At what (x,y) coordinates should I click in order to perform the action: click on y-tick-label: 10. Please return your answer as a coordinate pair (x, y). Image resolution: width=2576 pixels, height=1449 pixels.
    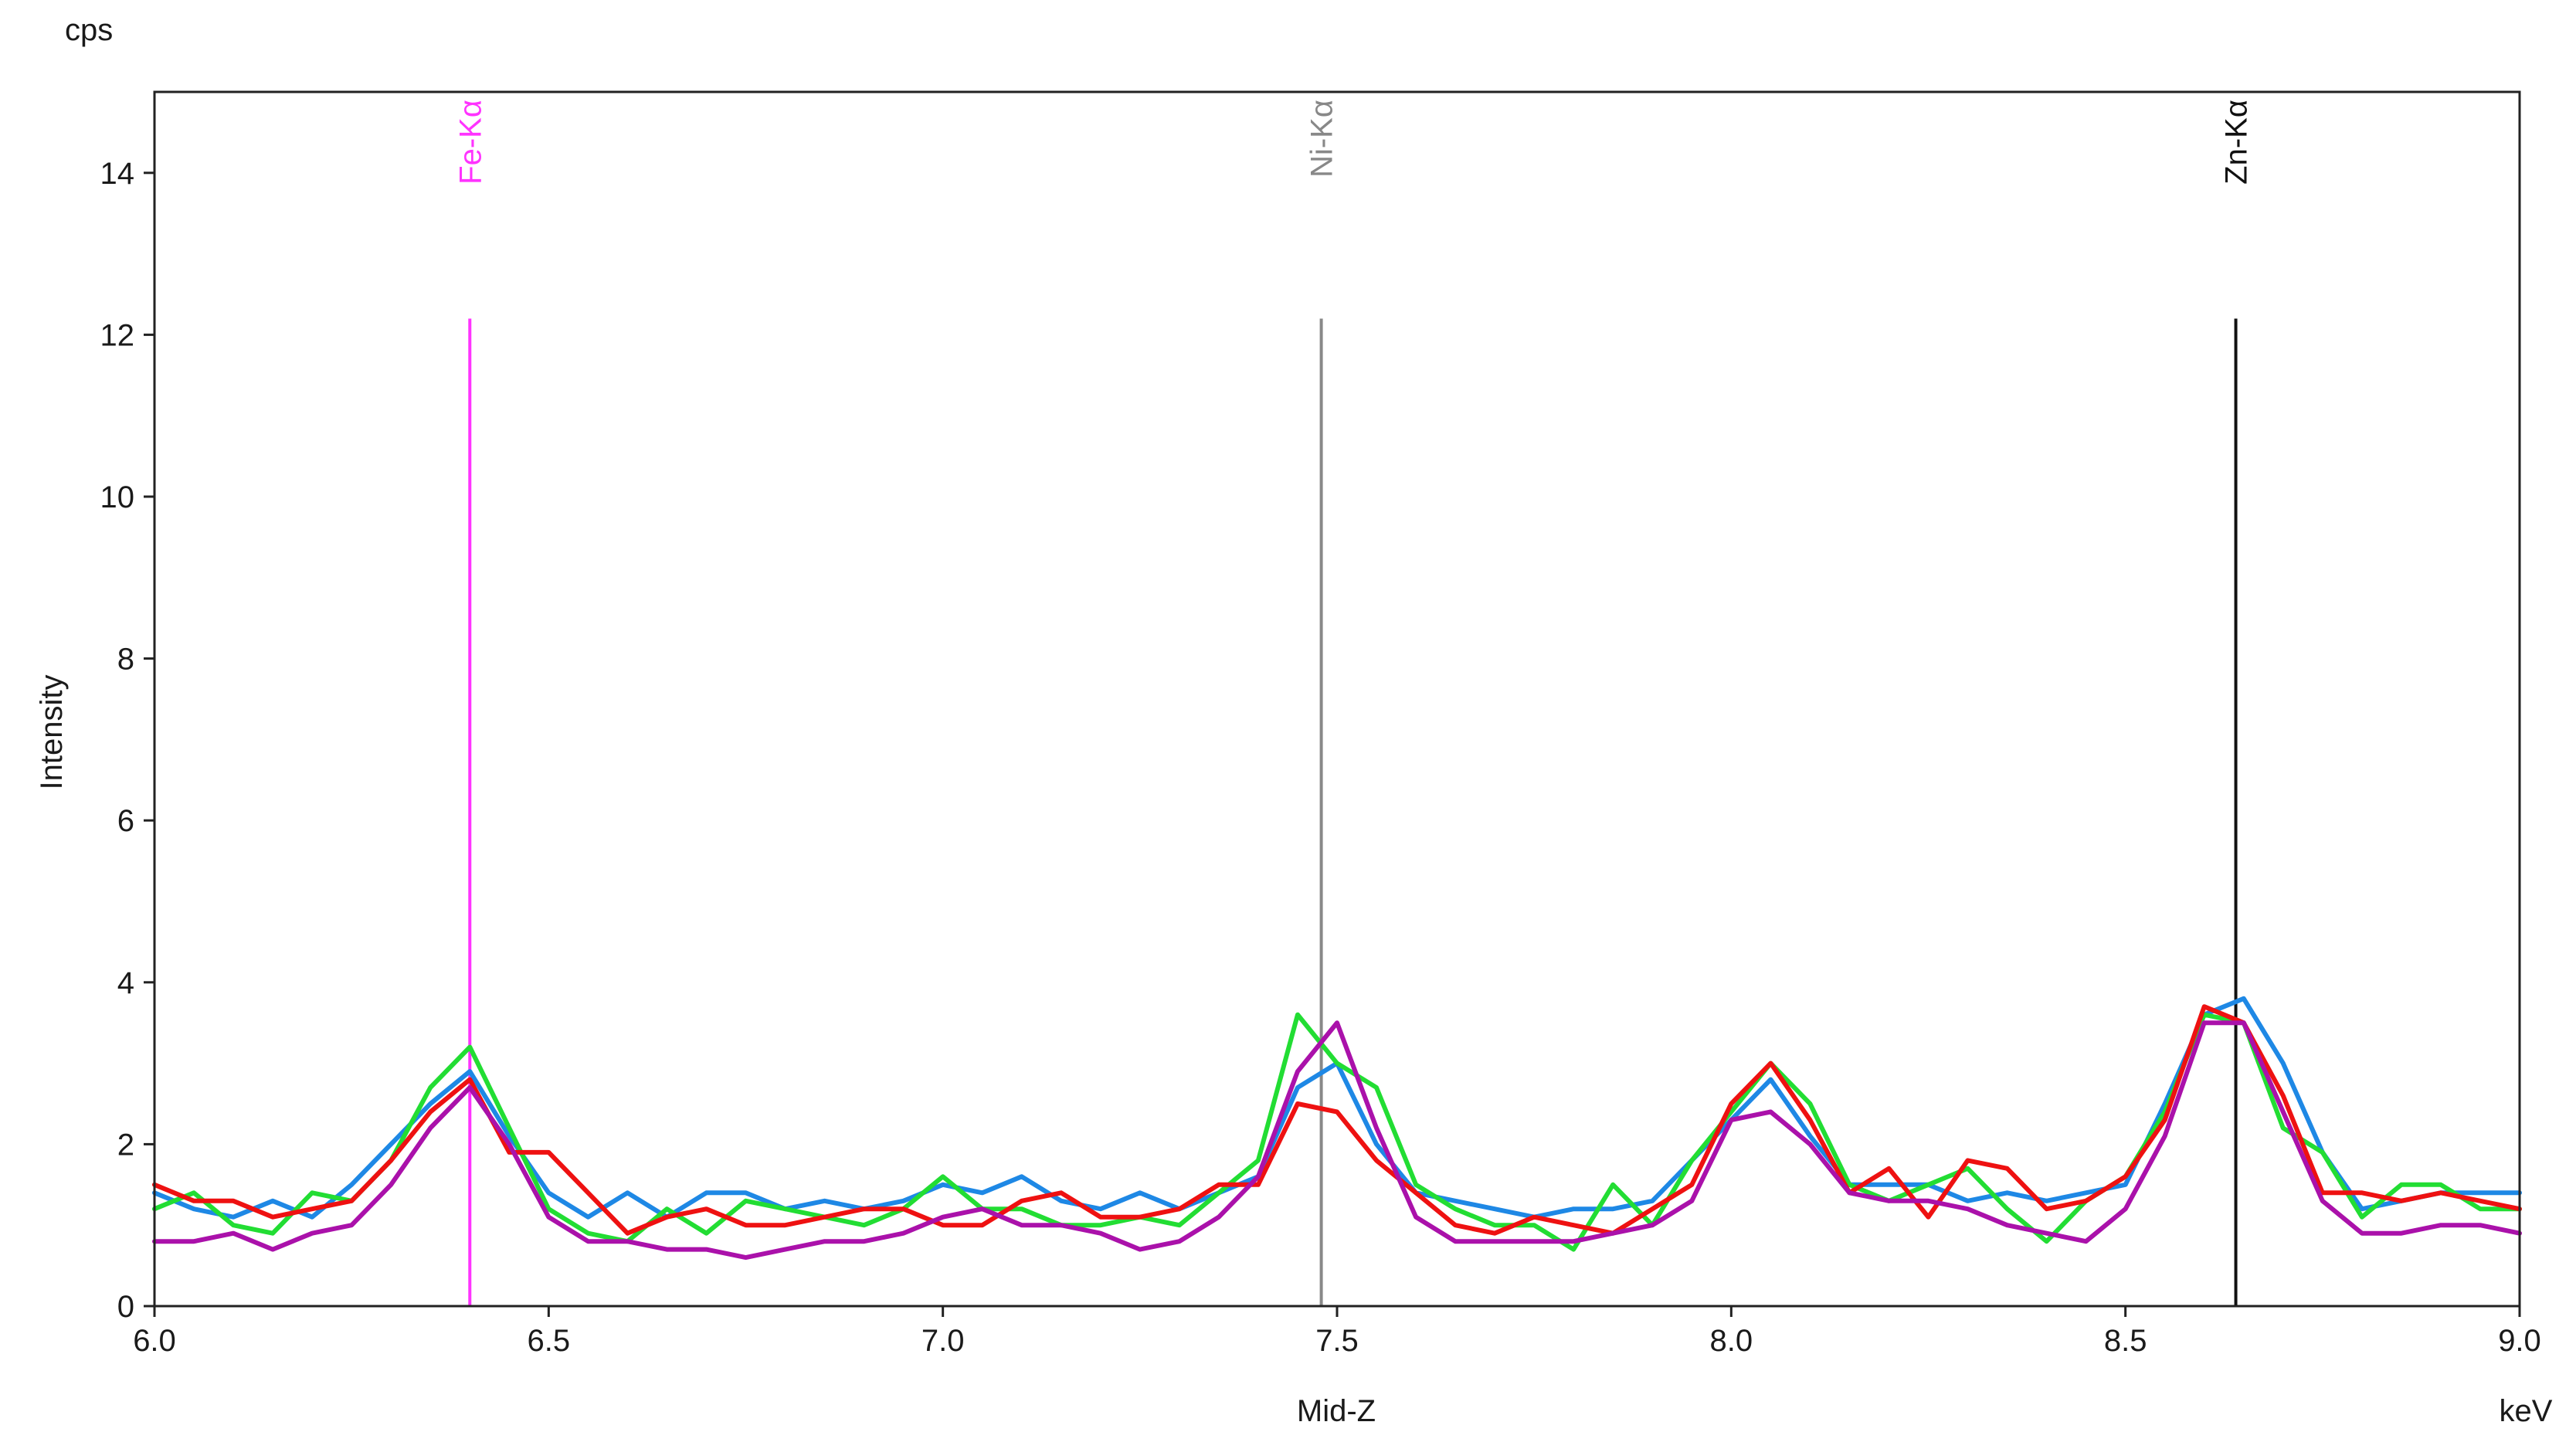
    Looking at the image, I should click on (117, 497).